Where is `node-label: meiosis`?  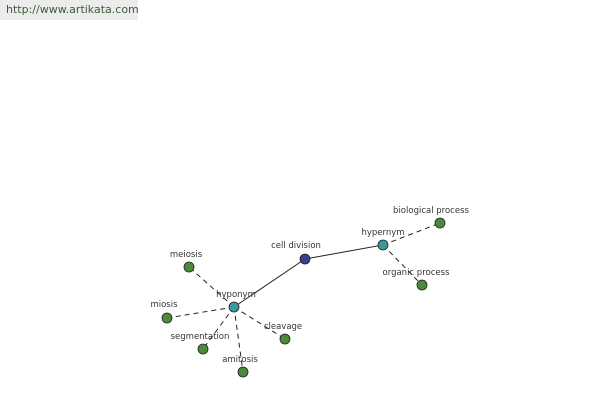
node-label: meiosis is located at coordinates (186, 255).